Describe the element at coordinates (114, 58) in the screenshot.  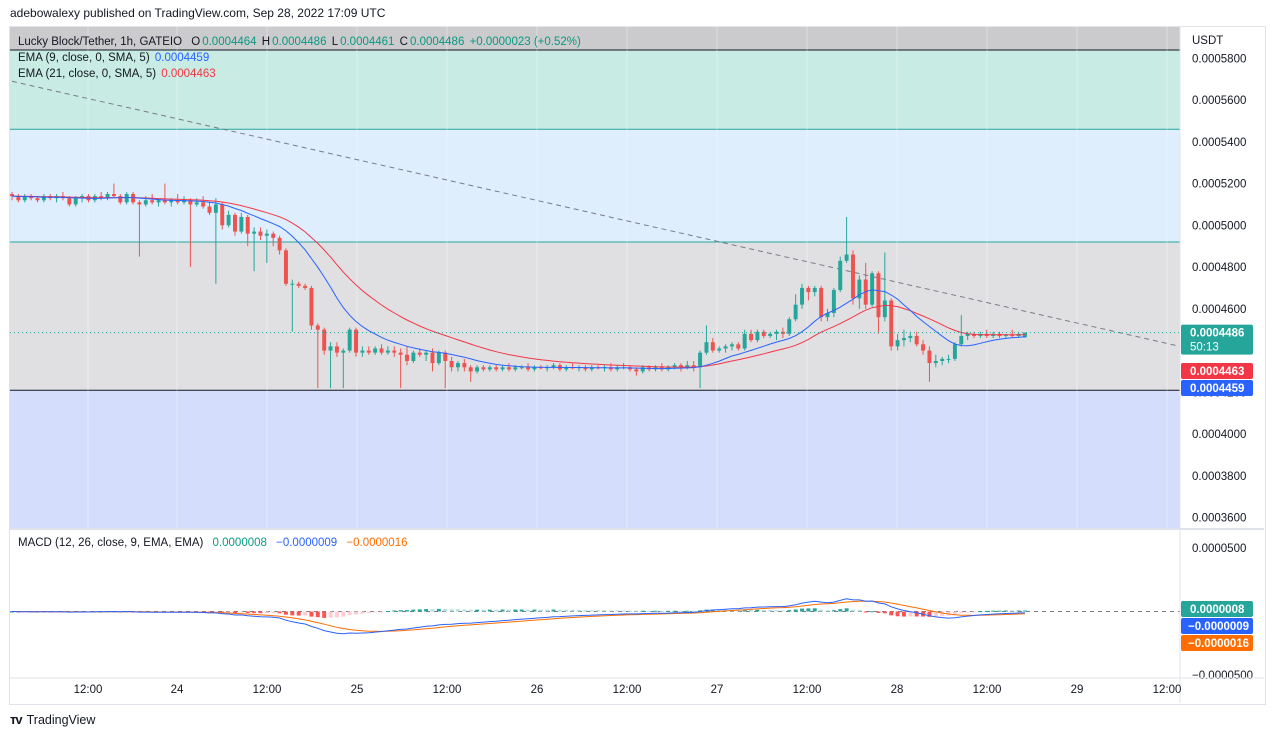
I see `ema9-legend: EMA (9, close, 0, SMA, 5) 0.0004459` at that location.